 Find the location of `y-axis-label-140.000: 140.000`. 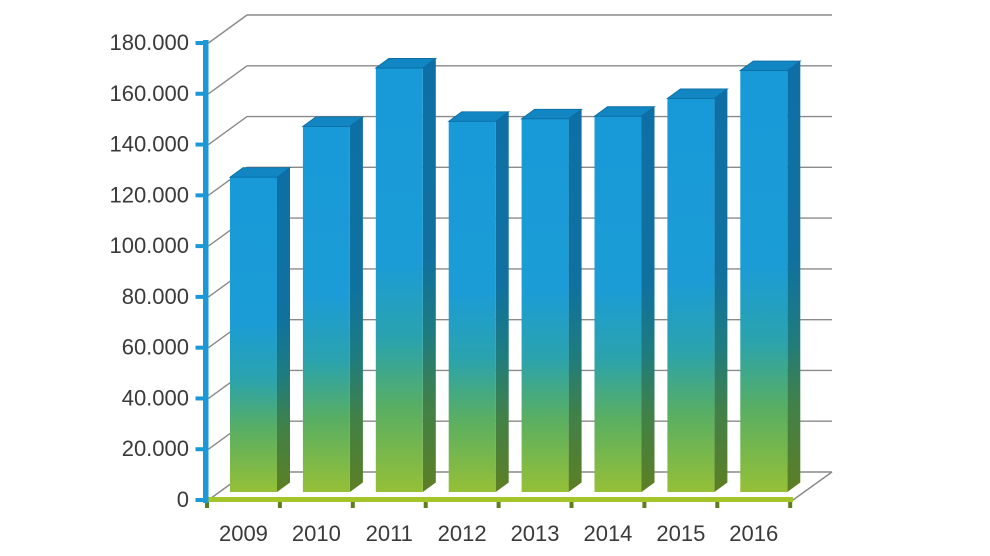

y-axis-label-140.000: 140.000 is located at coordinates (149, 144).